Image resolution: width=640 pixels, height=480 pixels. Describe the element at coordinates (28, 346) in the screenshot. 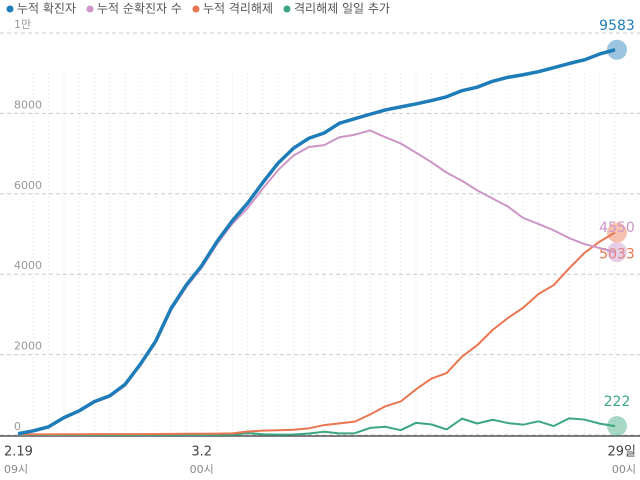

I see `y-tick-label: 2000` at that location.